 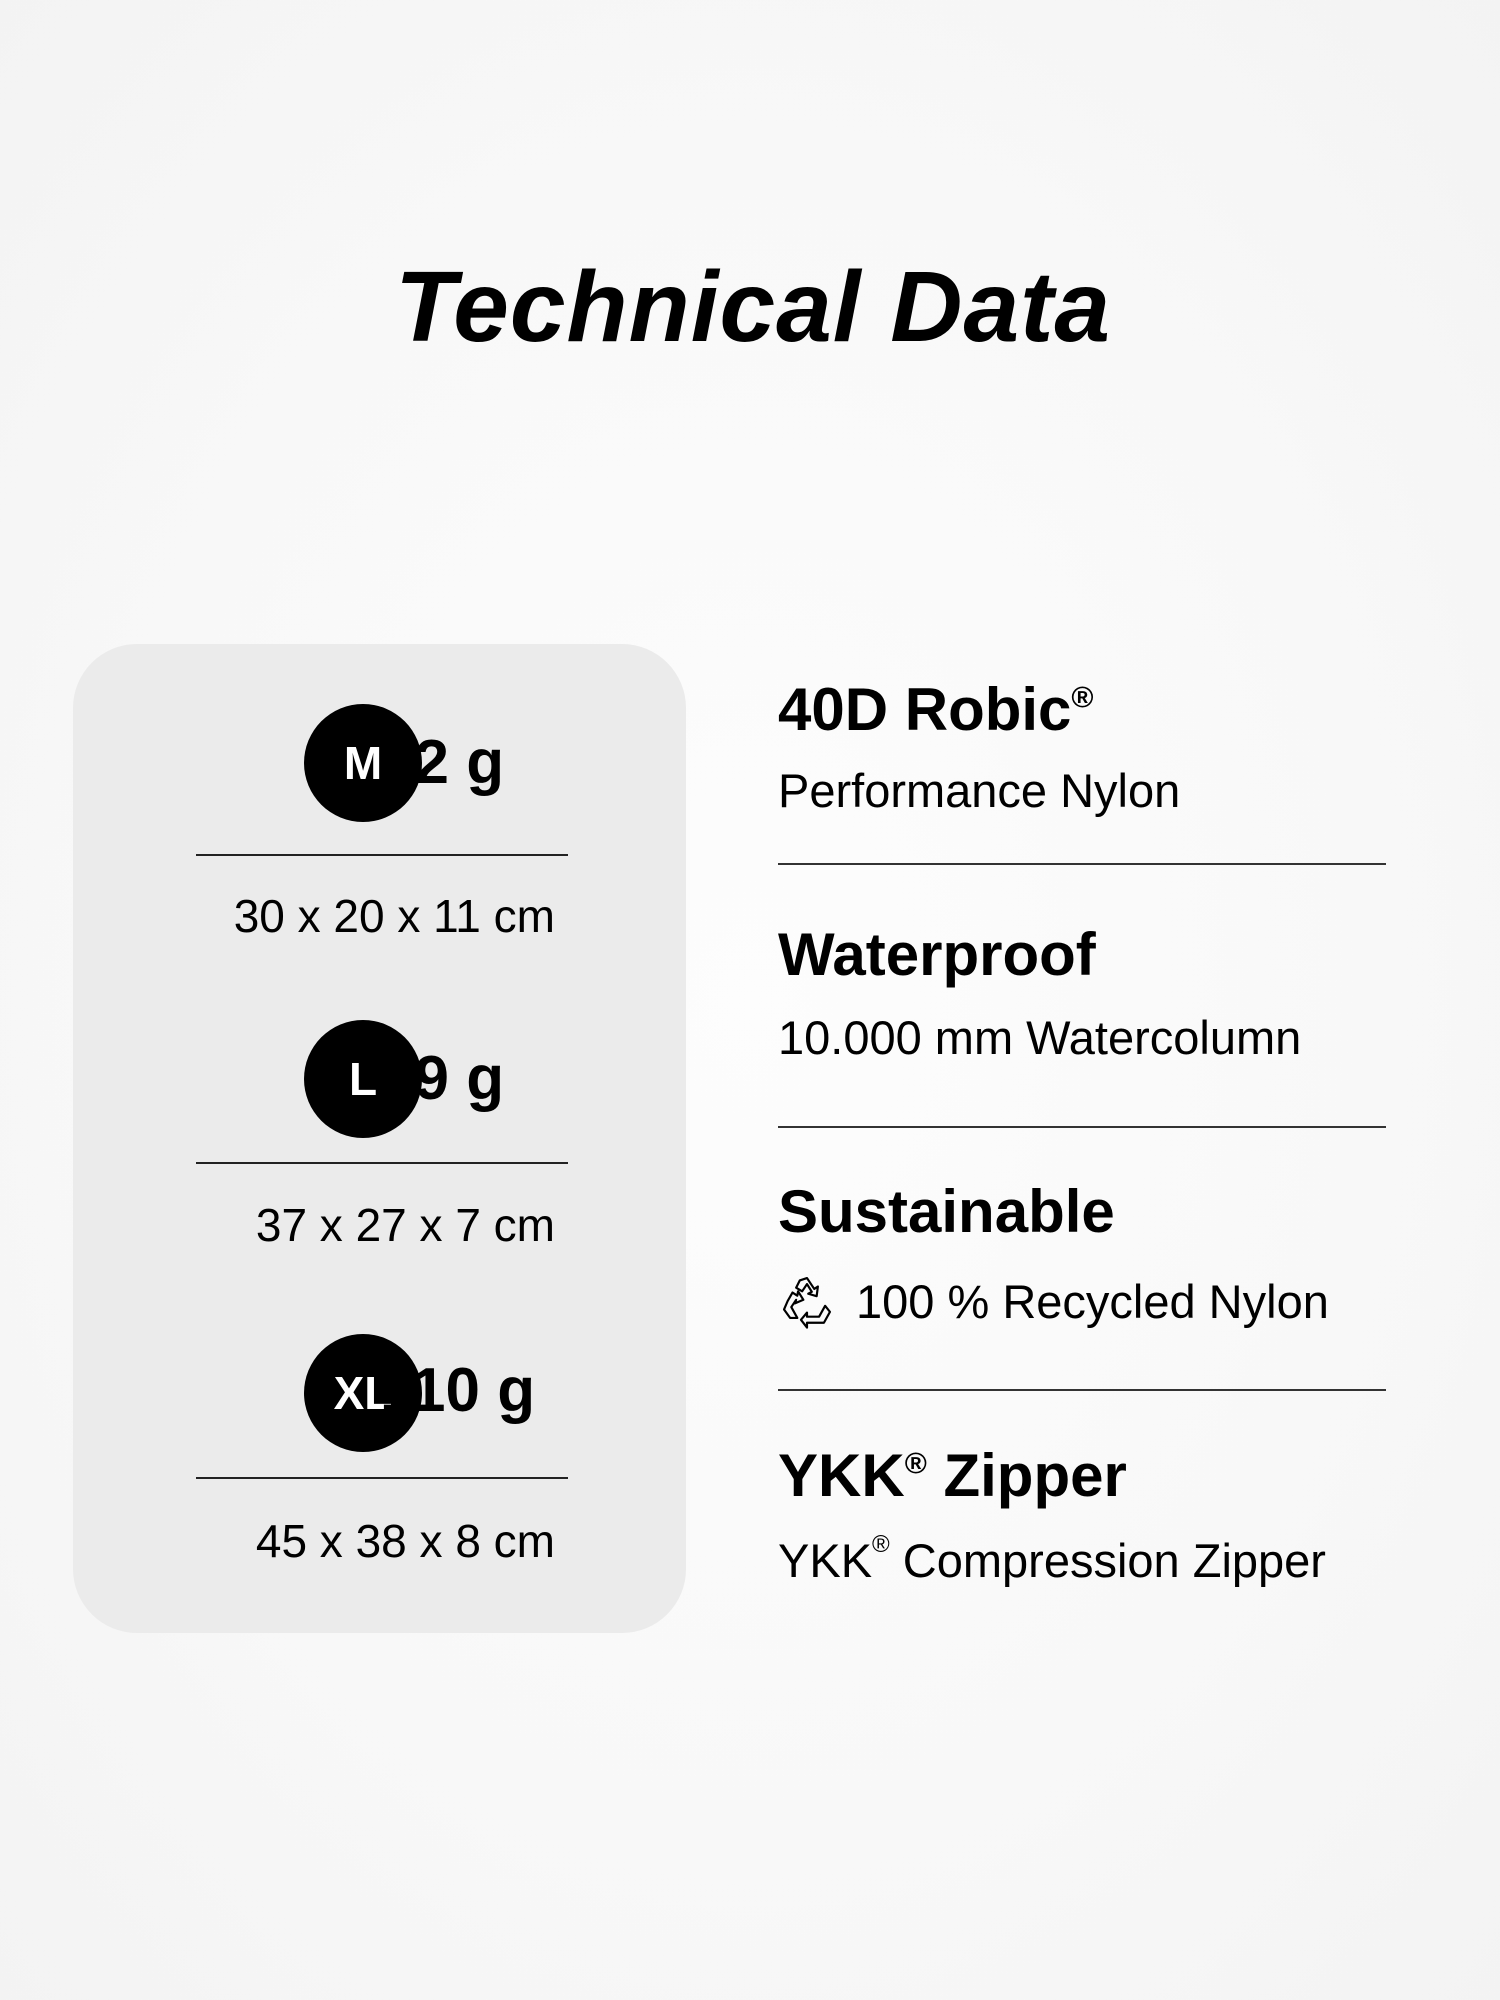 I want to click on feature-title: Sustainable, so click(x=946, y=1211).